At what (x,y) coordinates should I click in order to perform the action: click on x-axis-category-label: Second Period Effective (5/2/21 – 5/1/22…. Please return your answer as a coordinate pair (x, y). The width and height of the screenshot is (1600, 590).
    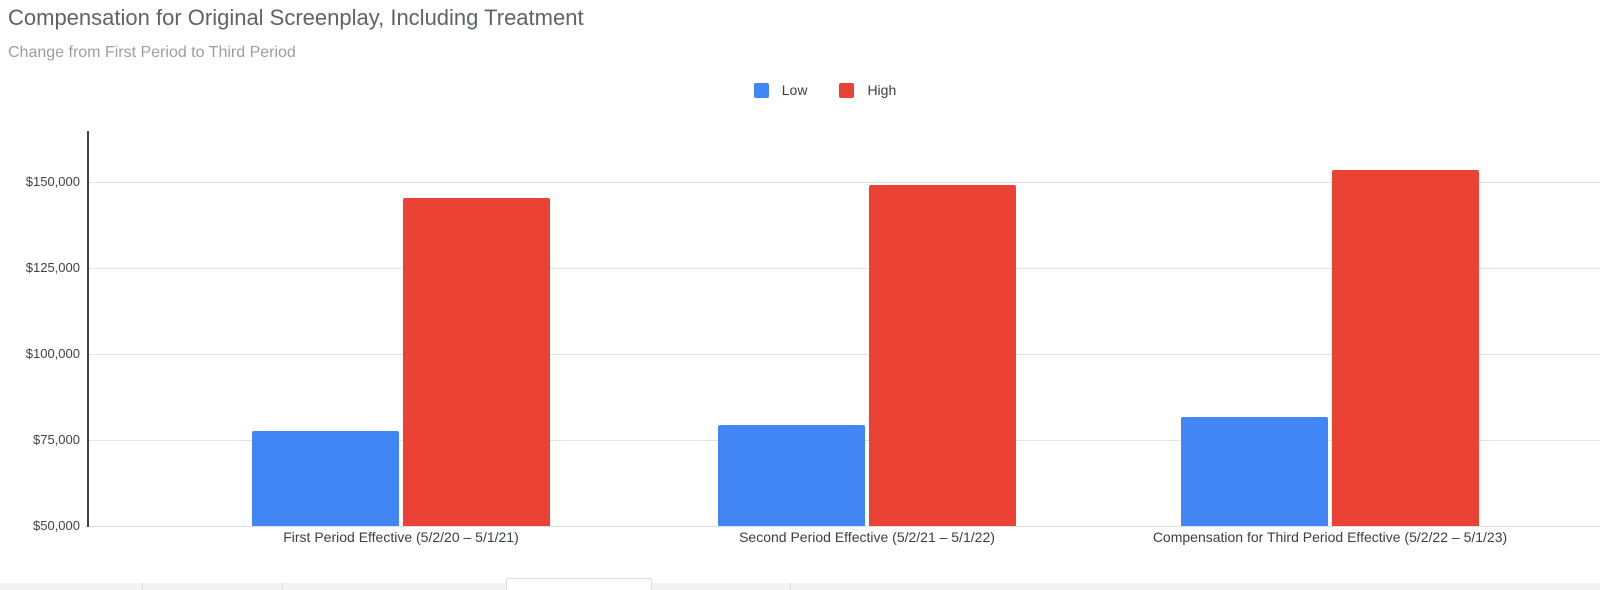
    Looking at the image, I should click on (867, 537).